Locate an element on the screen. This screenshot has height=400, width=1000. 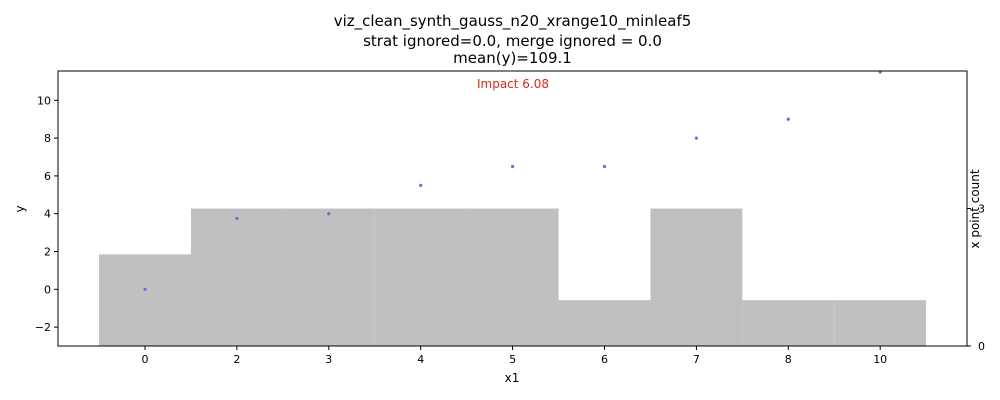
chart-title-line-2: strat ignored=0.0, merge ignored = 0.0 is located at coordinates (512, 41).